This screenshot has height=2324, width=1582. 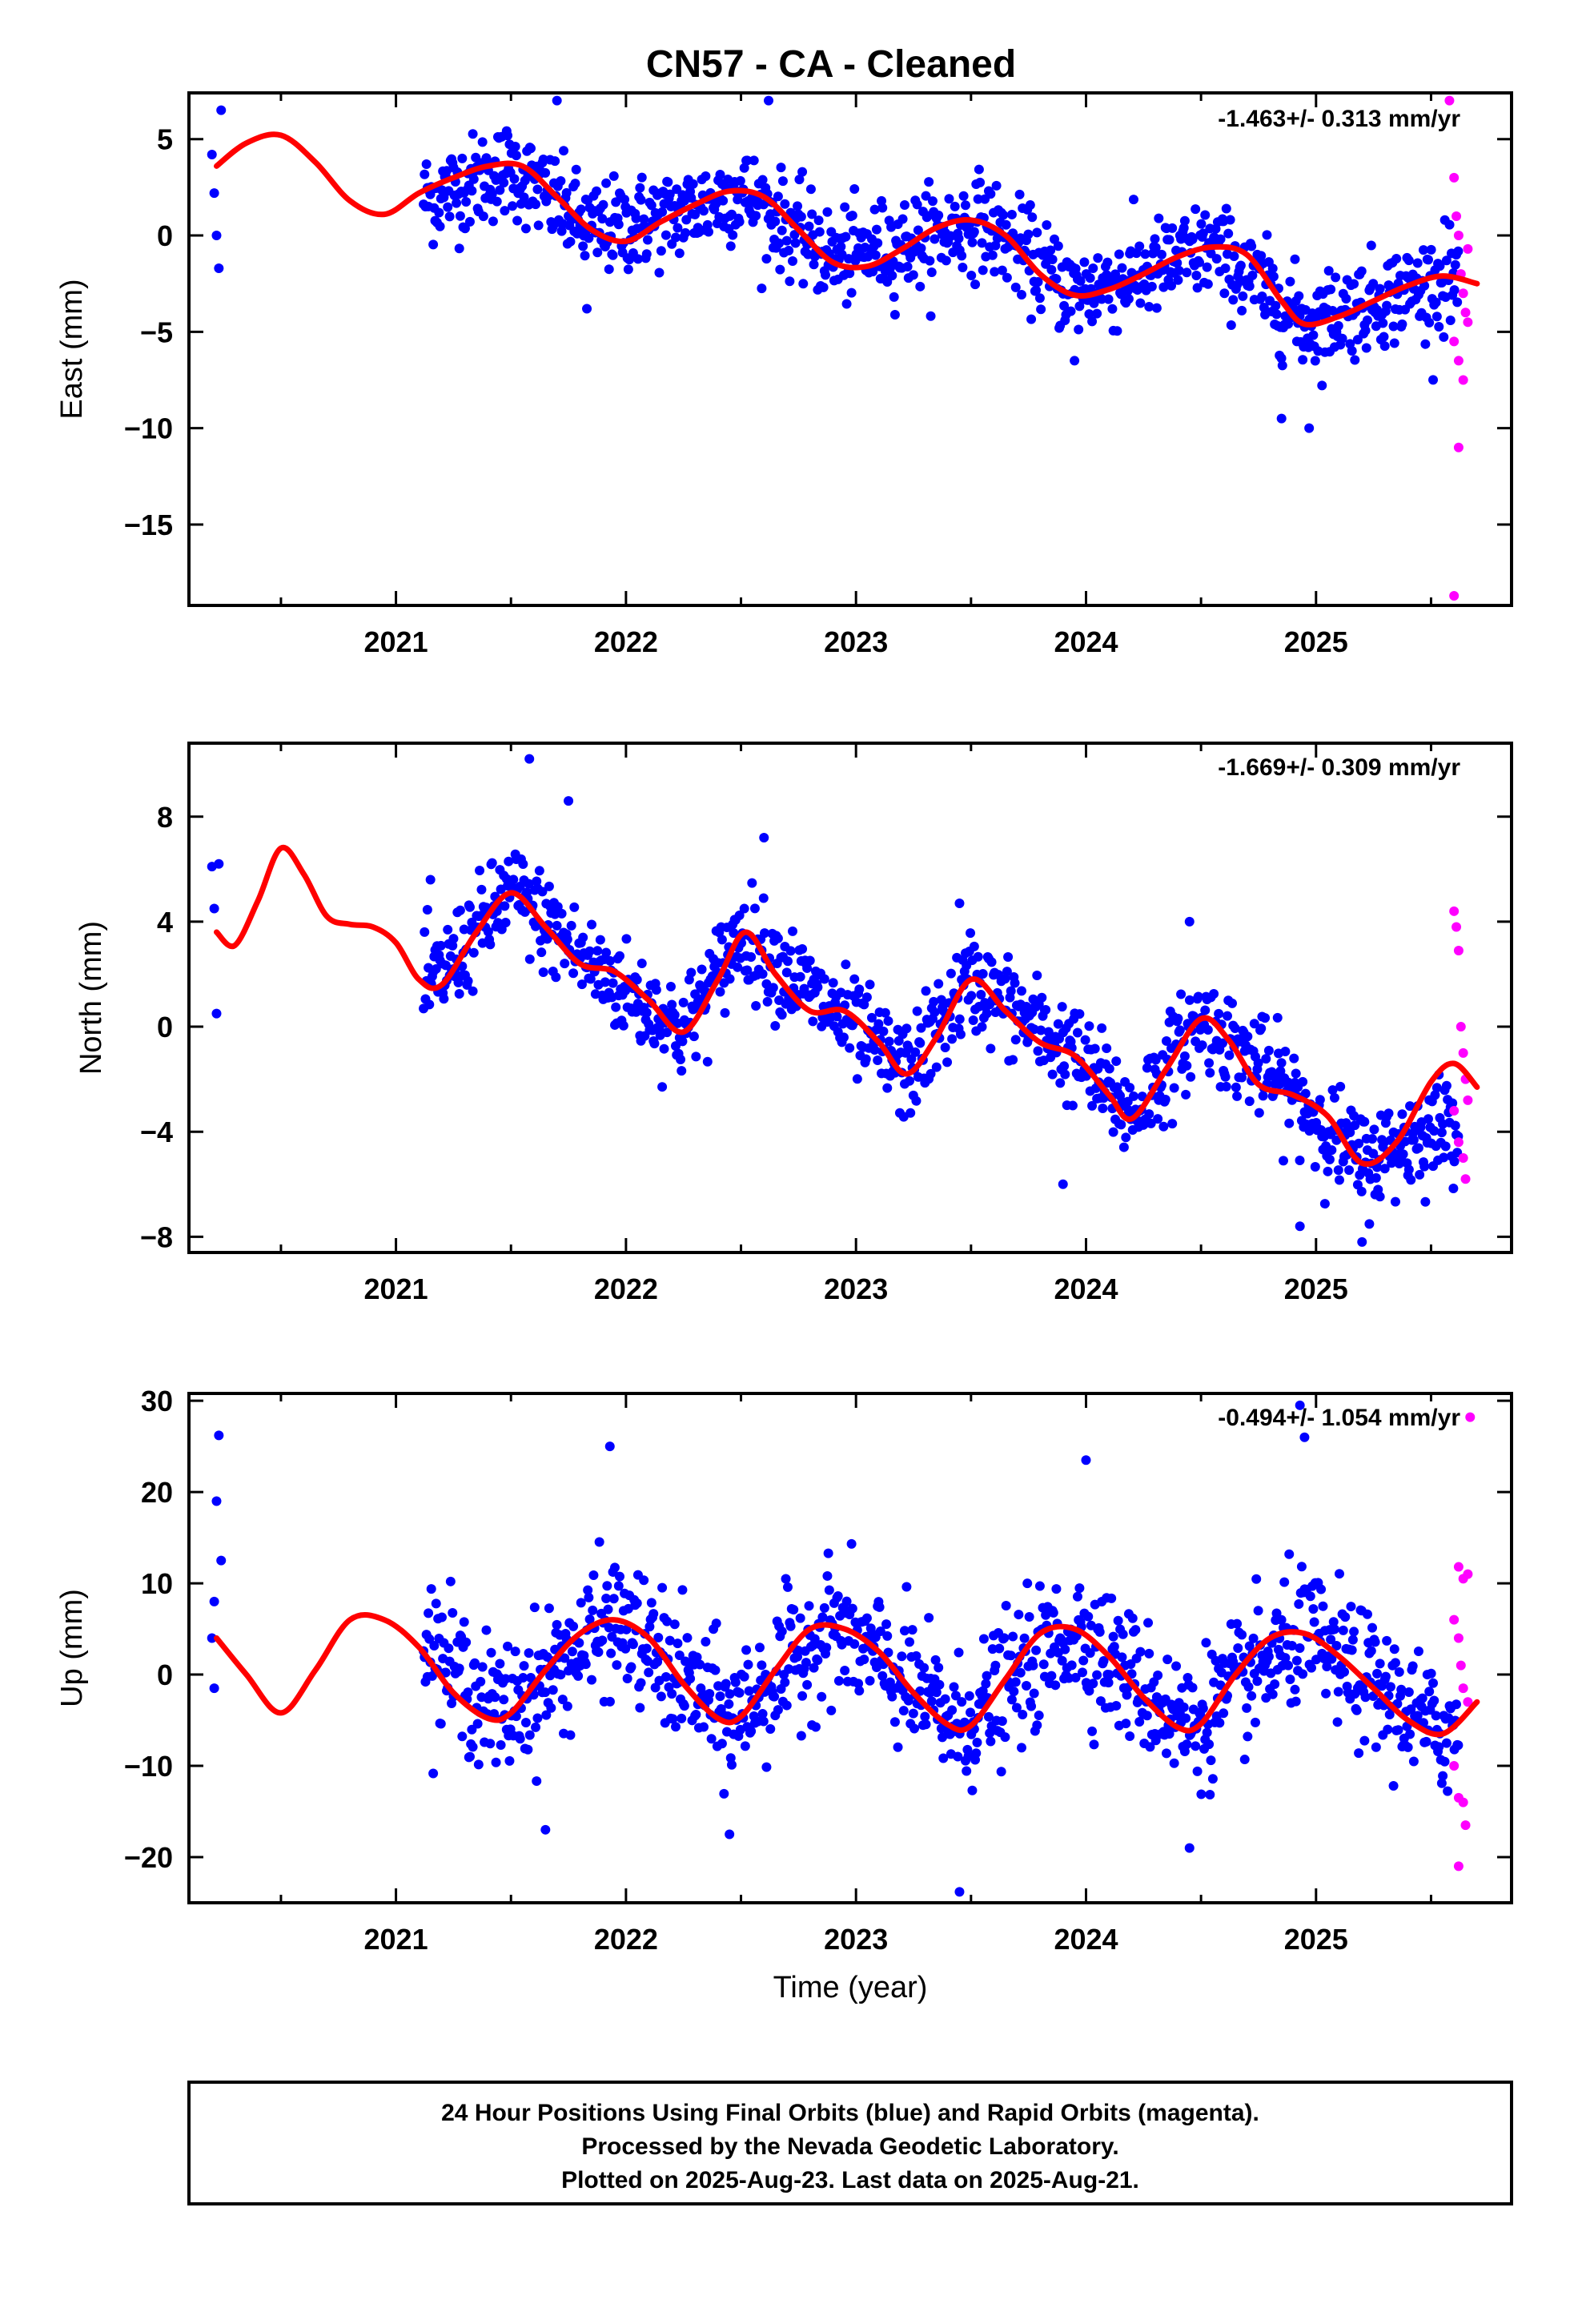 What do you see at coordinates (157, 1401) in the screenshot?
I see `up-ytick-label: 30` at bounding box center [157, 1401].